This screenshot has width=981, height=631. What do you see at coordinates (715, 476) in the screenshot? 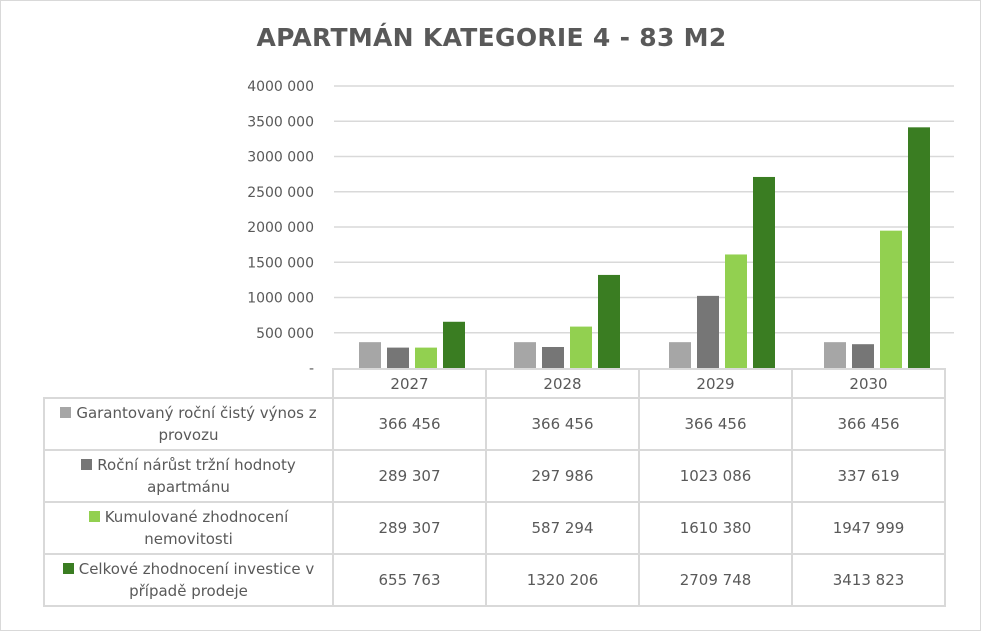
I see `data-label: 1023 086` at bounding box center [715, 476].